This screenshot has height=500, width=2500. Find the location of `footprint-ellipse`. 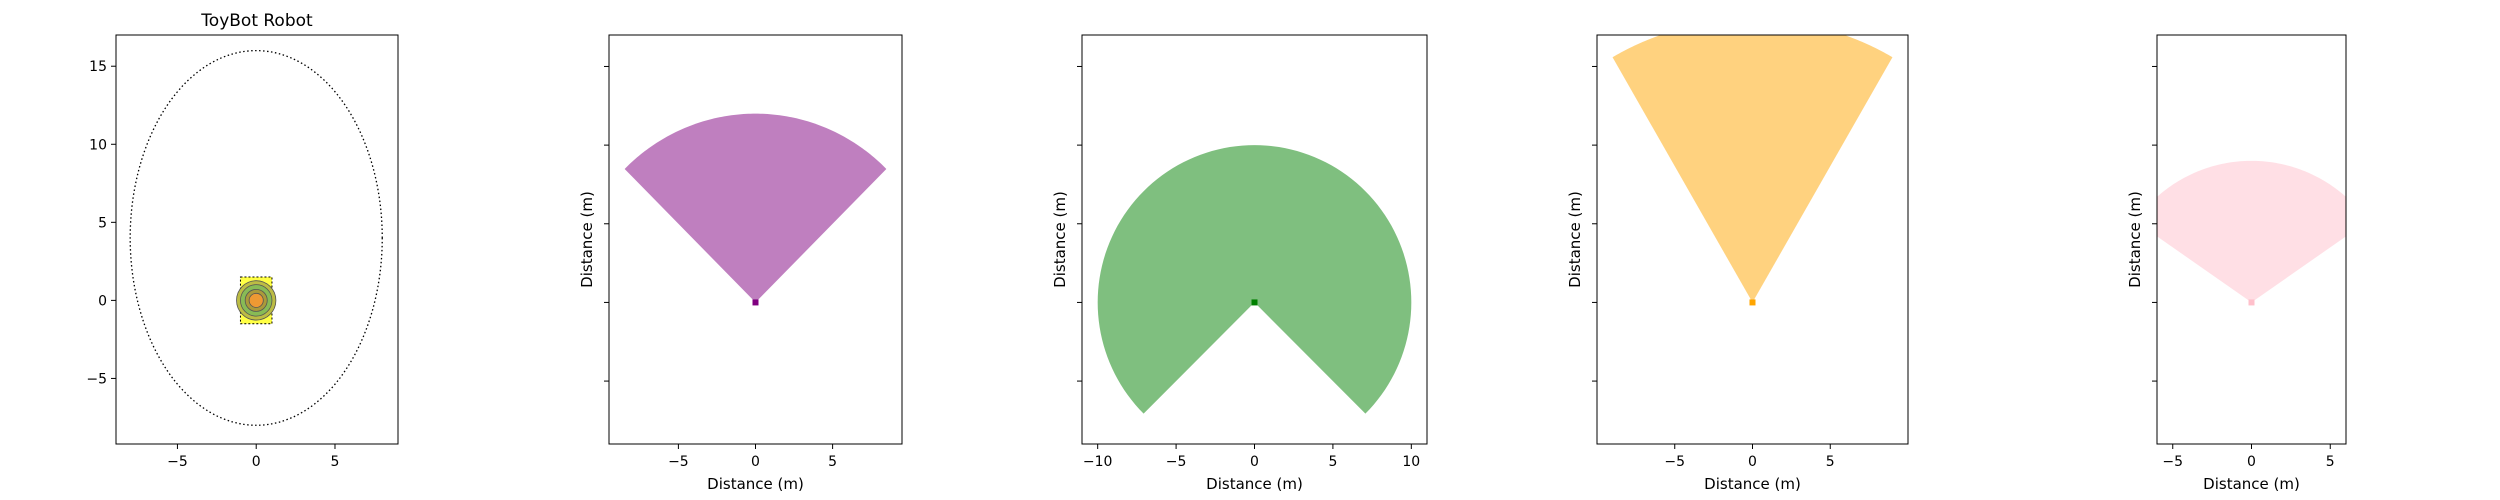

footprint-ellipse is located at coordinates (256, 237).